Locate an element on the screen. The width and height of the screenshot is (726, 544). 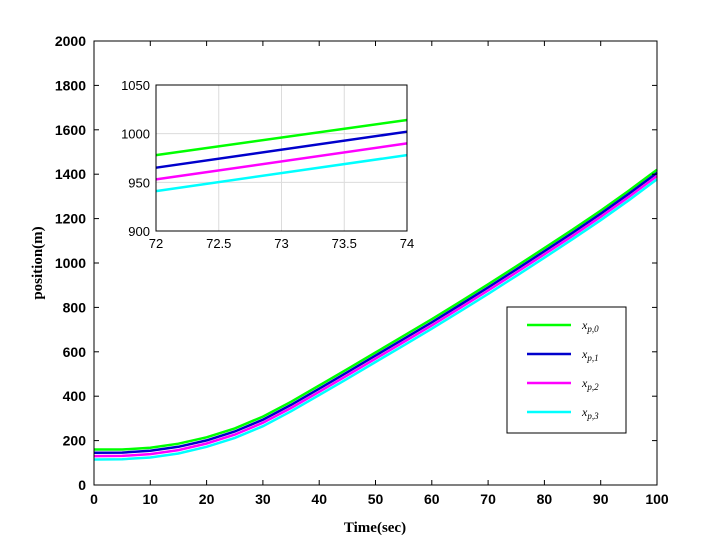
x-tick-label: 100 is located at coordinates (657, 499).